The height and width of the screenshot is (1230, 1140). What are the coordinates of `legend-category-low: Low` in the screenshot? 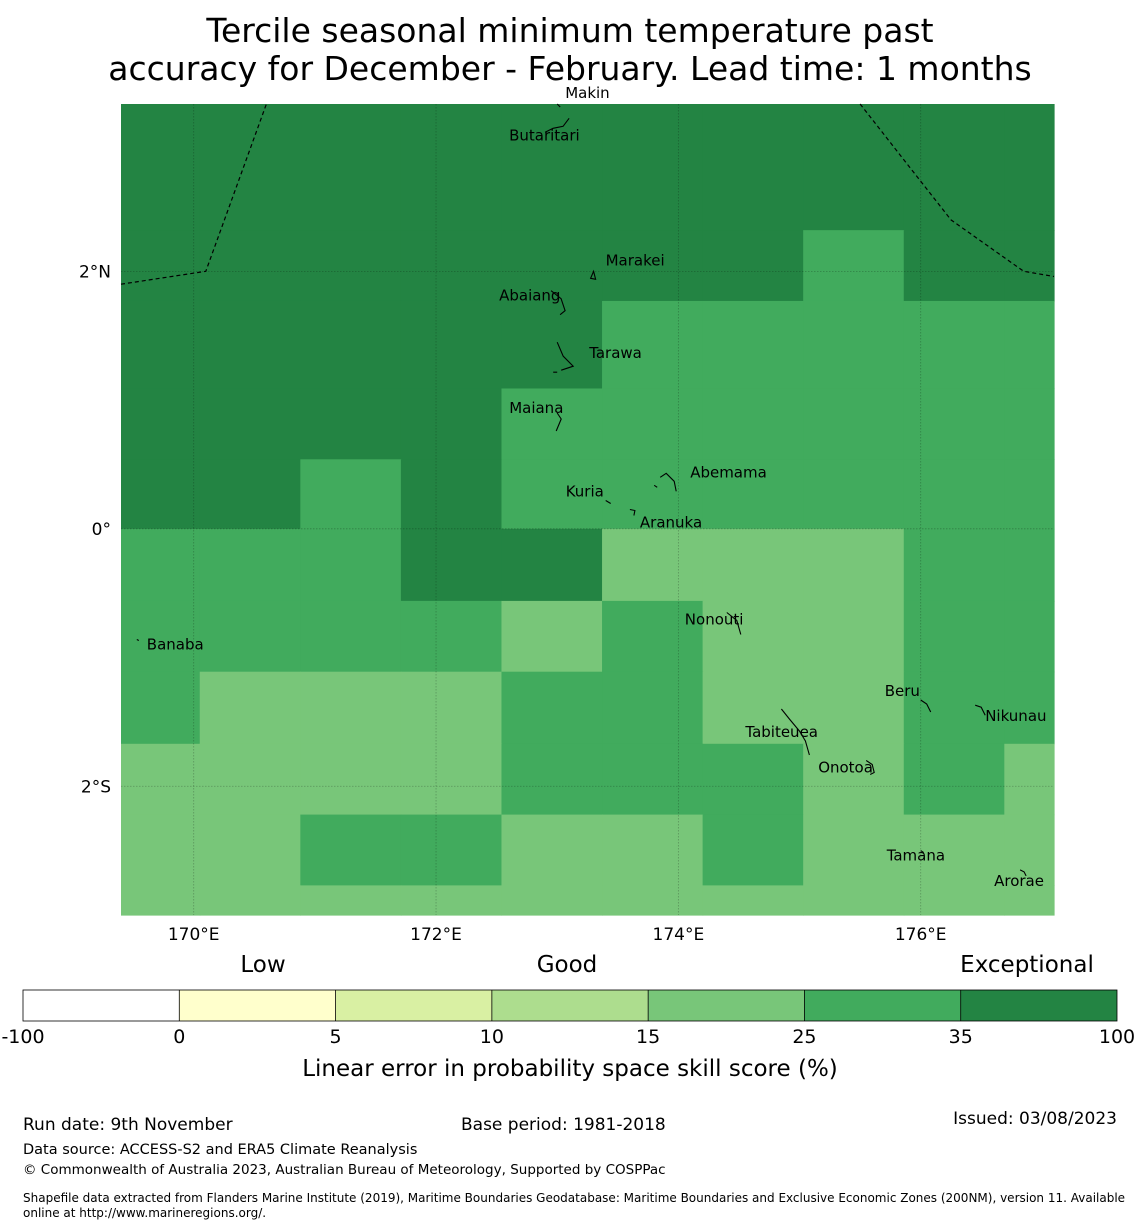 It's located at (262, 965).